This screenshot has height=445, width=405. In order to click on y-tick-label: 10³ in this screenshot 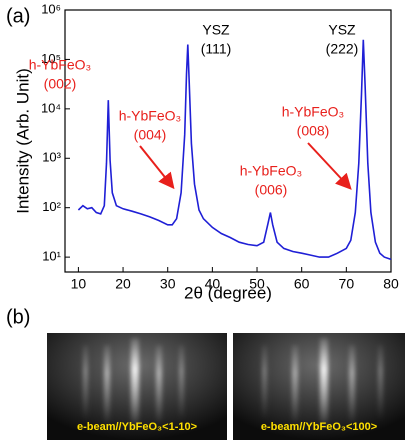, I will do `click(51, 157)`.